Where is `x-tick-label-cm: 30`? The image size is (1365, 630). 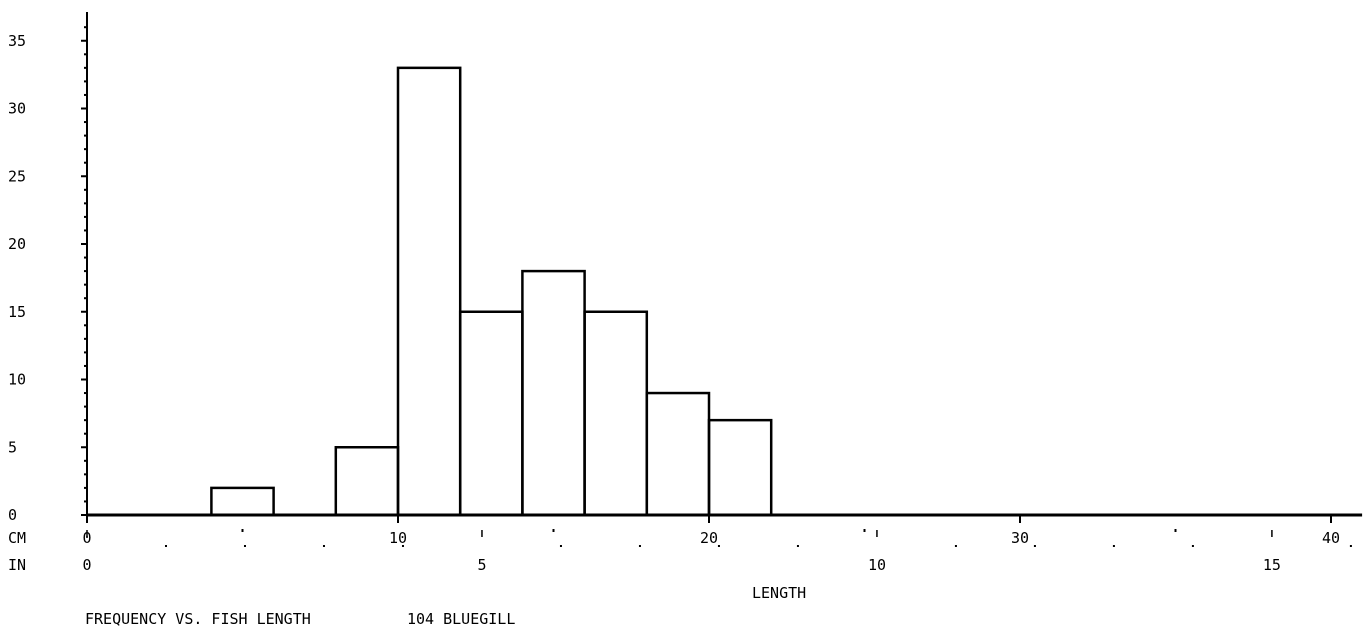
x-tick-label-cm: 30 is located at coordinates (1020, 538).